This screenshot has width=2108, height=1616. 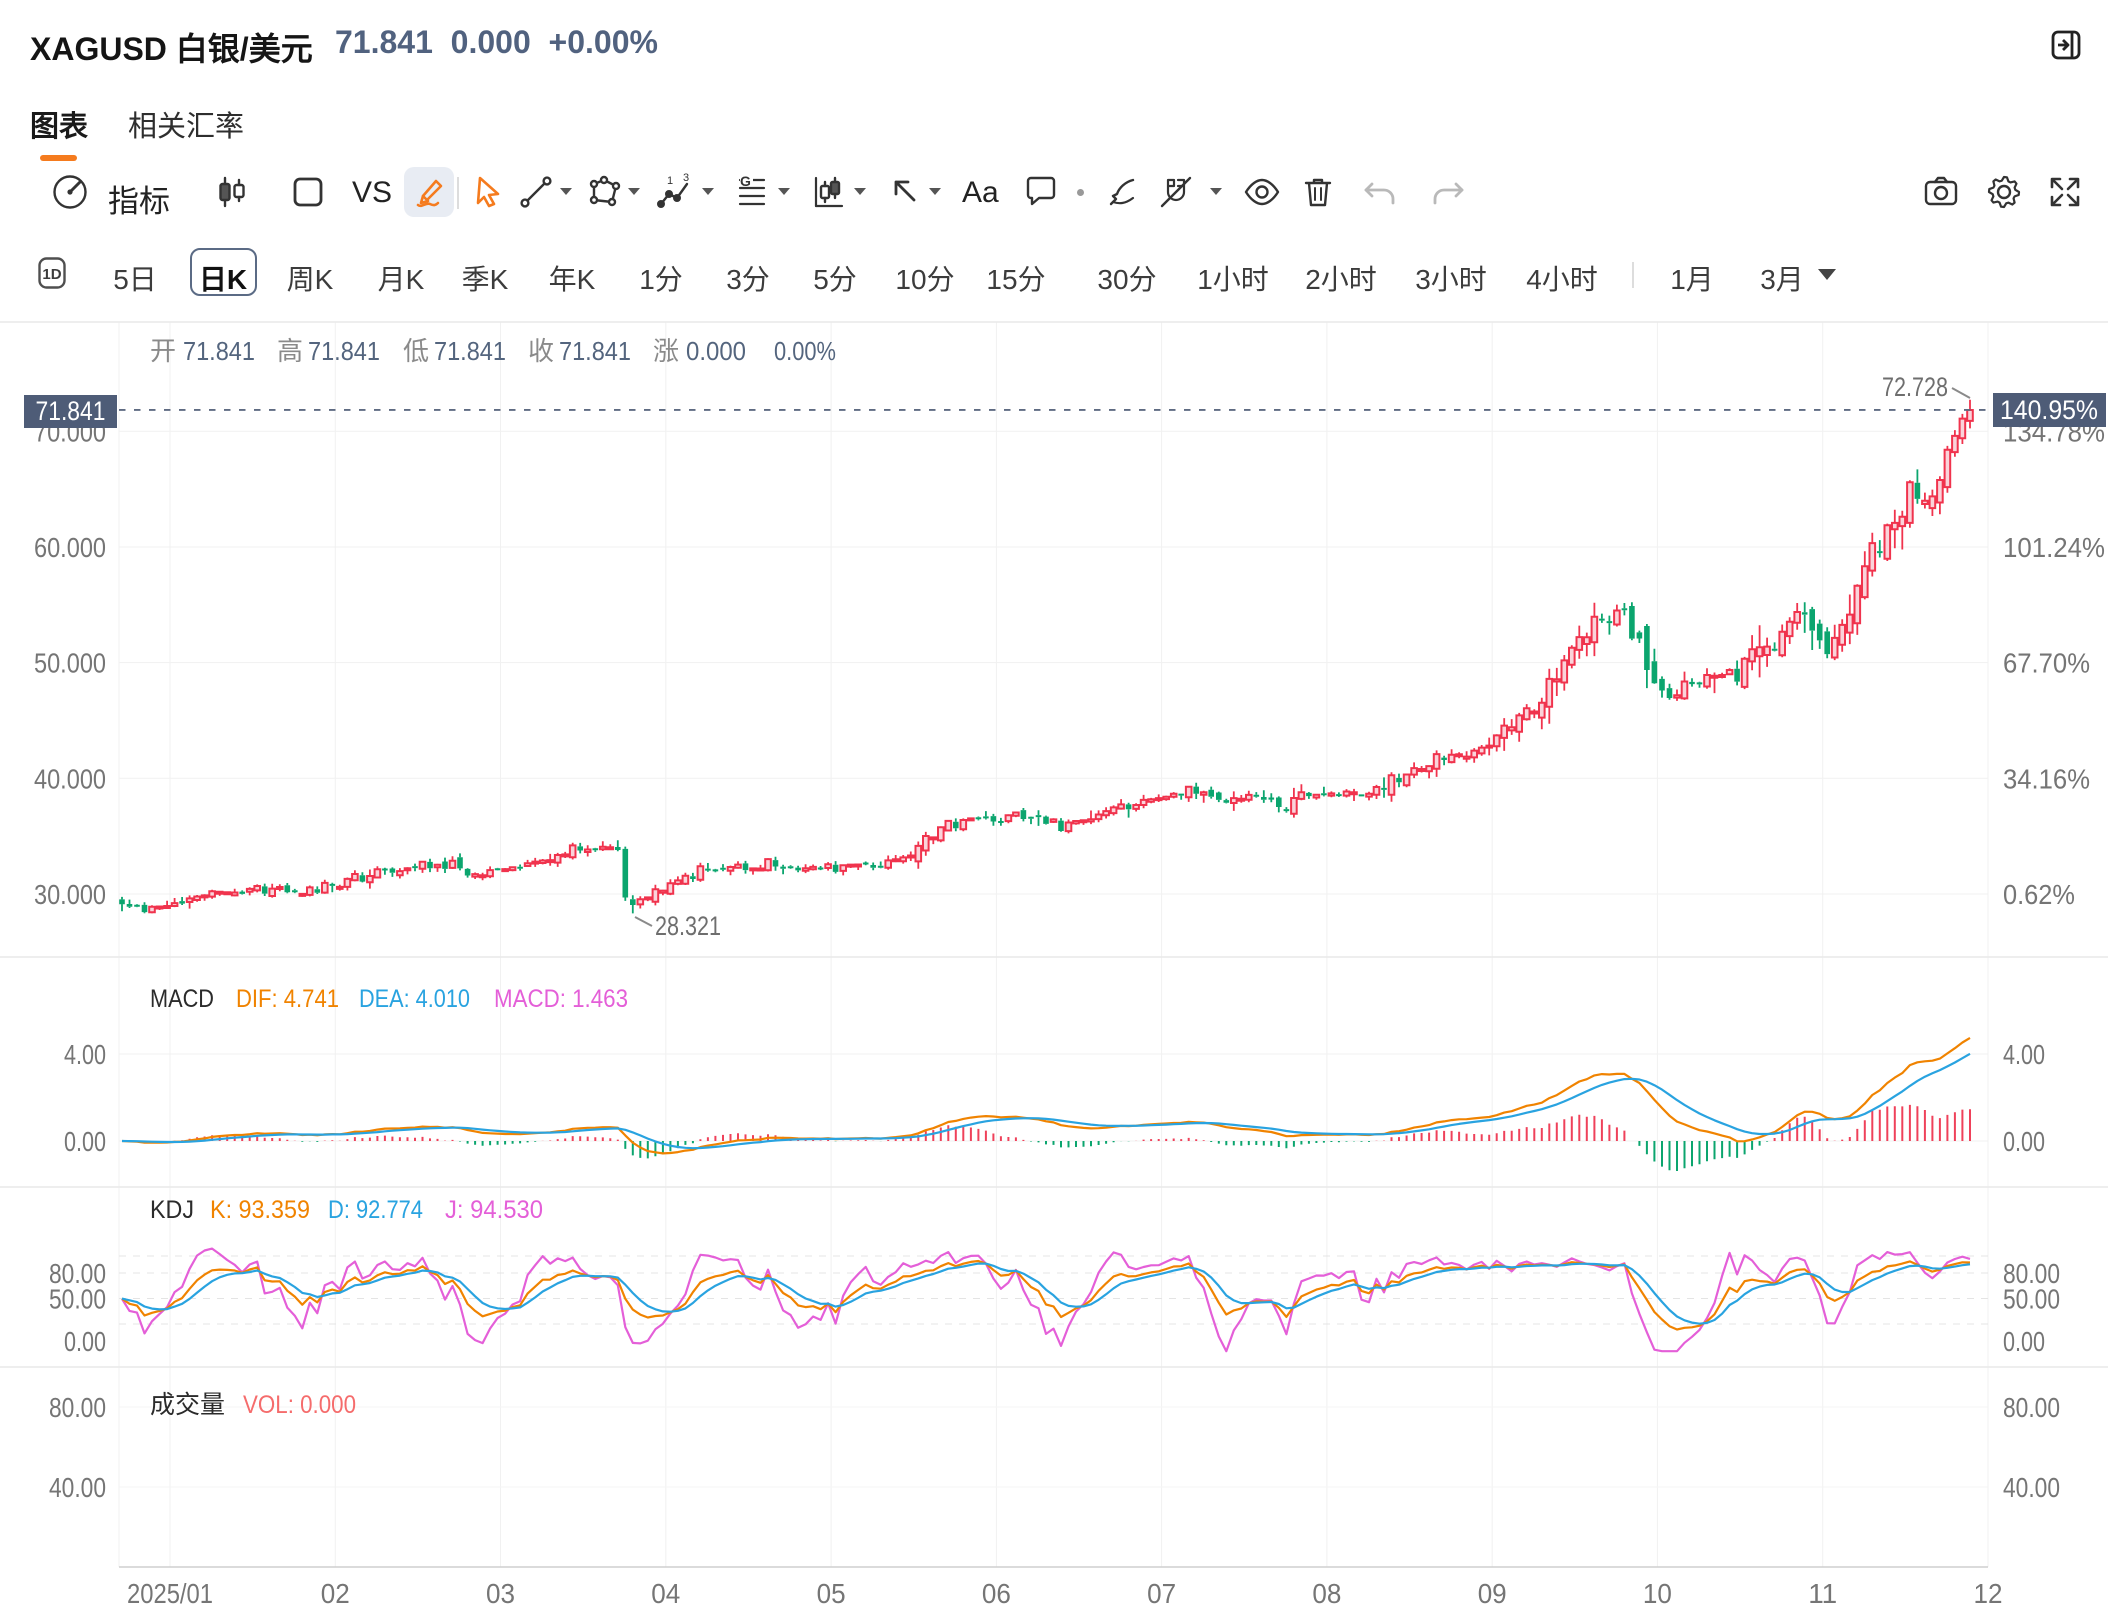 I want to click on svg-text: G, so click(x=745, y=181).